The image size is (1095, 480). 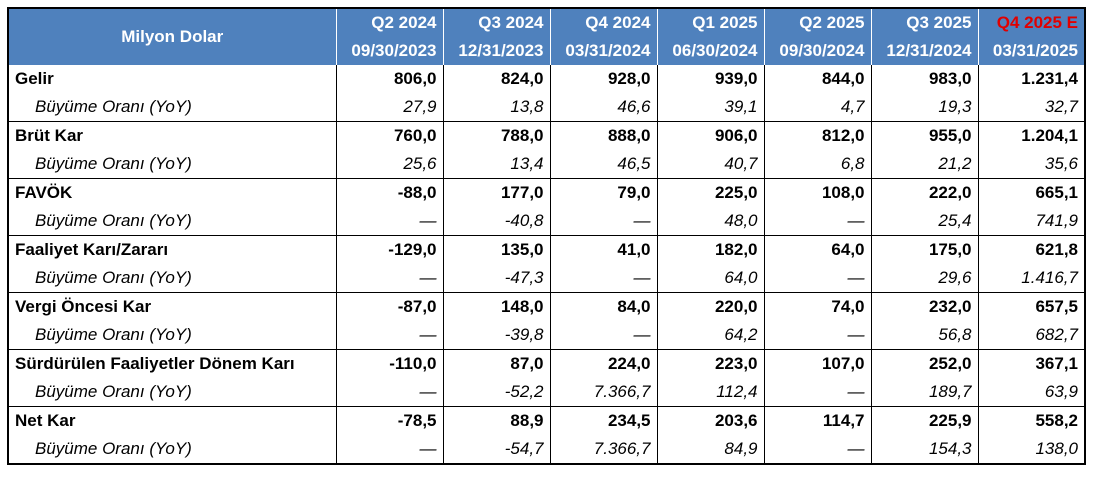 What do you see at coordinates (925, 249) in the screenshot?
I see `metric-value: 175,0` at bounding box center [925, 249].